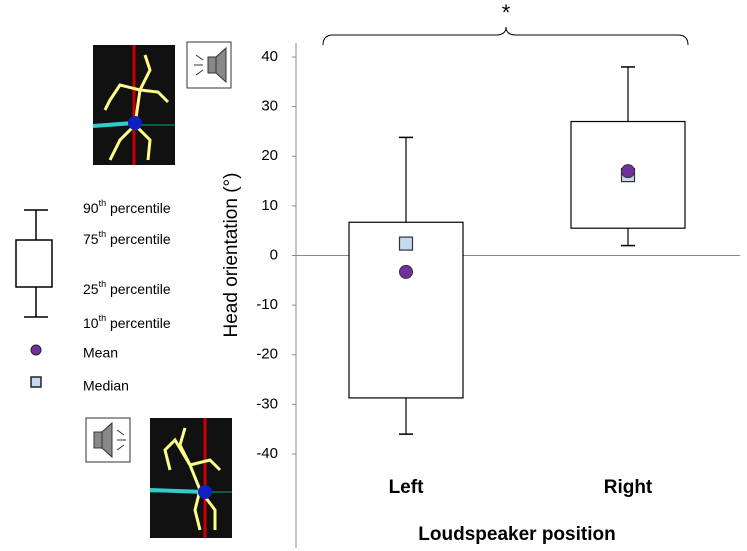 The width and height of the screenshot is (747, 551). Describe the element at coordinates (267, 453) in the screenshot. I see `y-tick-label: -40` at that location.